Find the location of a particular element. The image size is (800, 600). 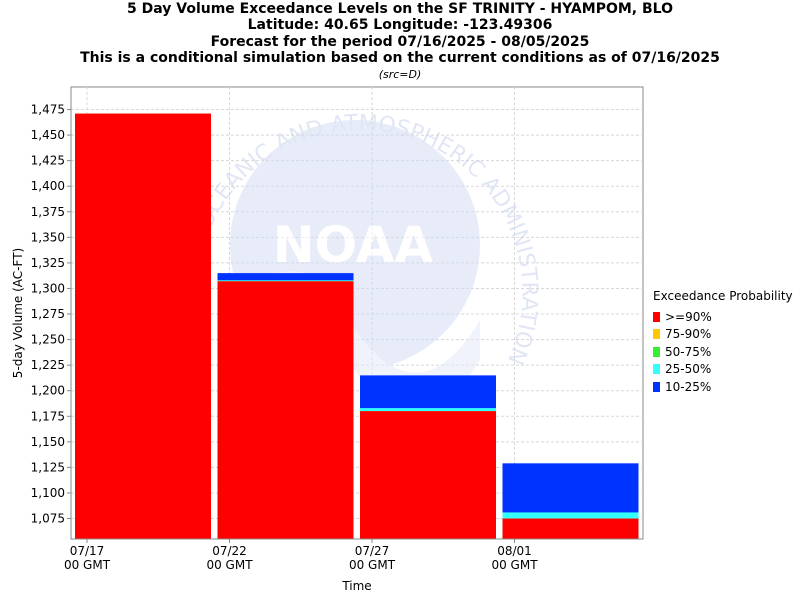

y-tick-label: 1,300 is located at coordinates (48, 288).